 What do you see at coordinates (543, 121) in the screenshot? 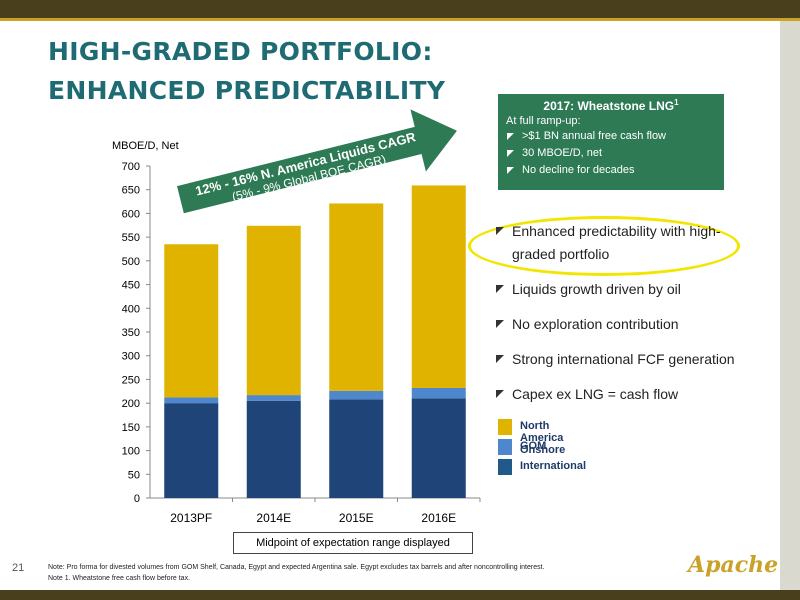
I see `wheatstone-subtitle: At full ramp-up:` at bounding box center [543, 121].